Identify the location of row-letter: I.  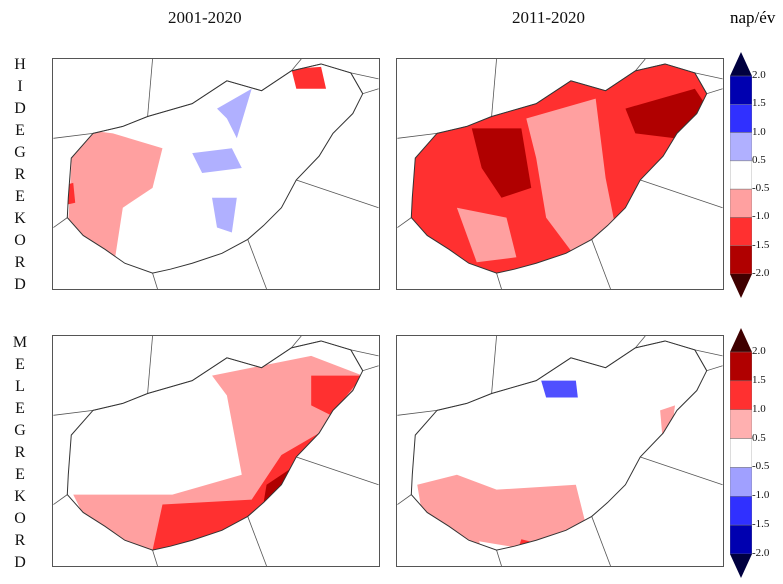
(20, 86).